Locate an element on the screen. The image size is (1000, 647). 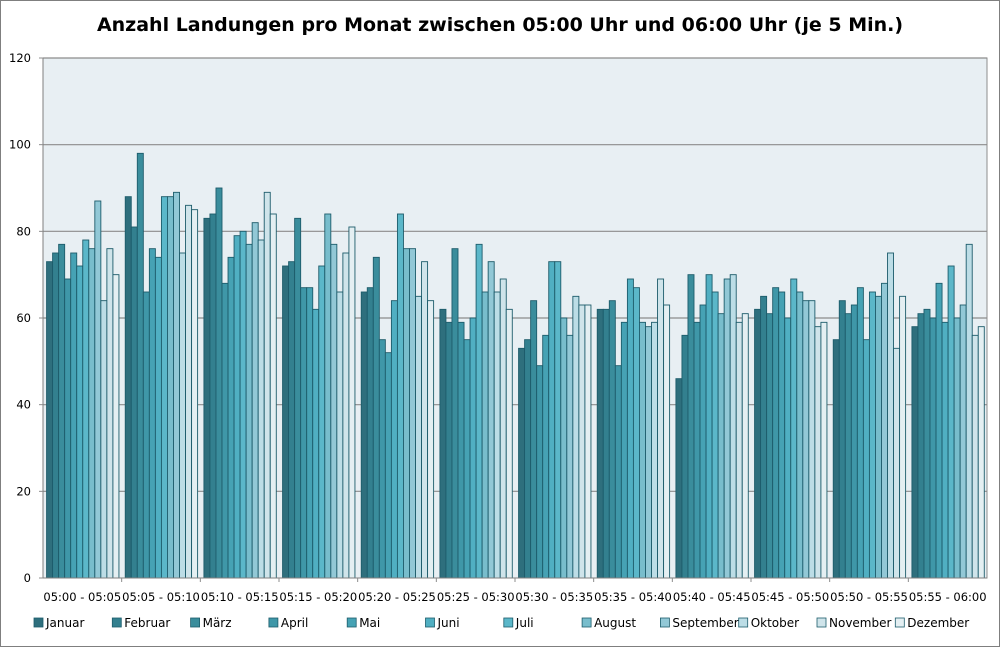
legend-label: April is located at coordinates (294, 623).